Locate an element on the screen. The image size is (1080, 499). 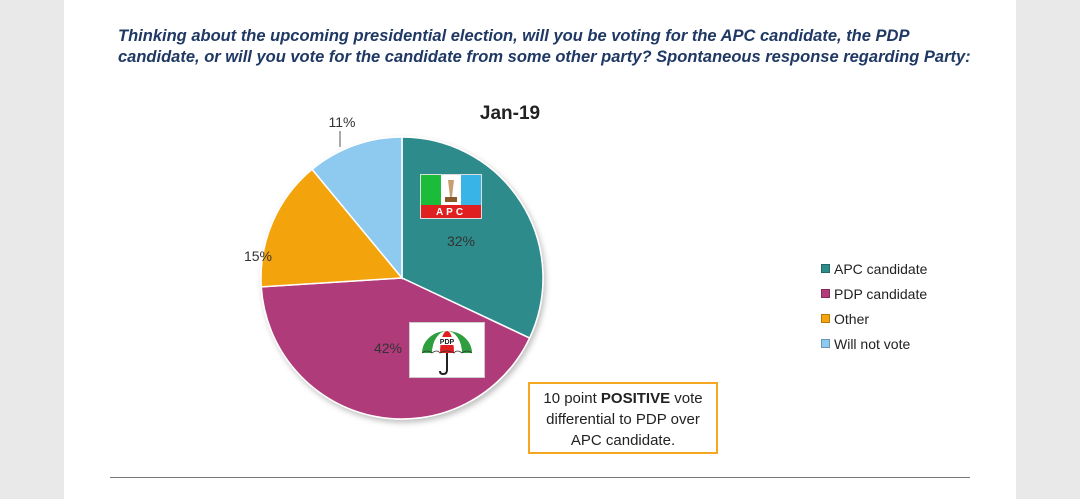
pie-slice-pdp is located at coordinates (395, 348).